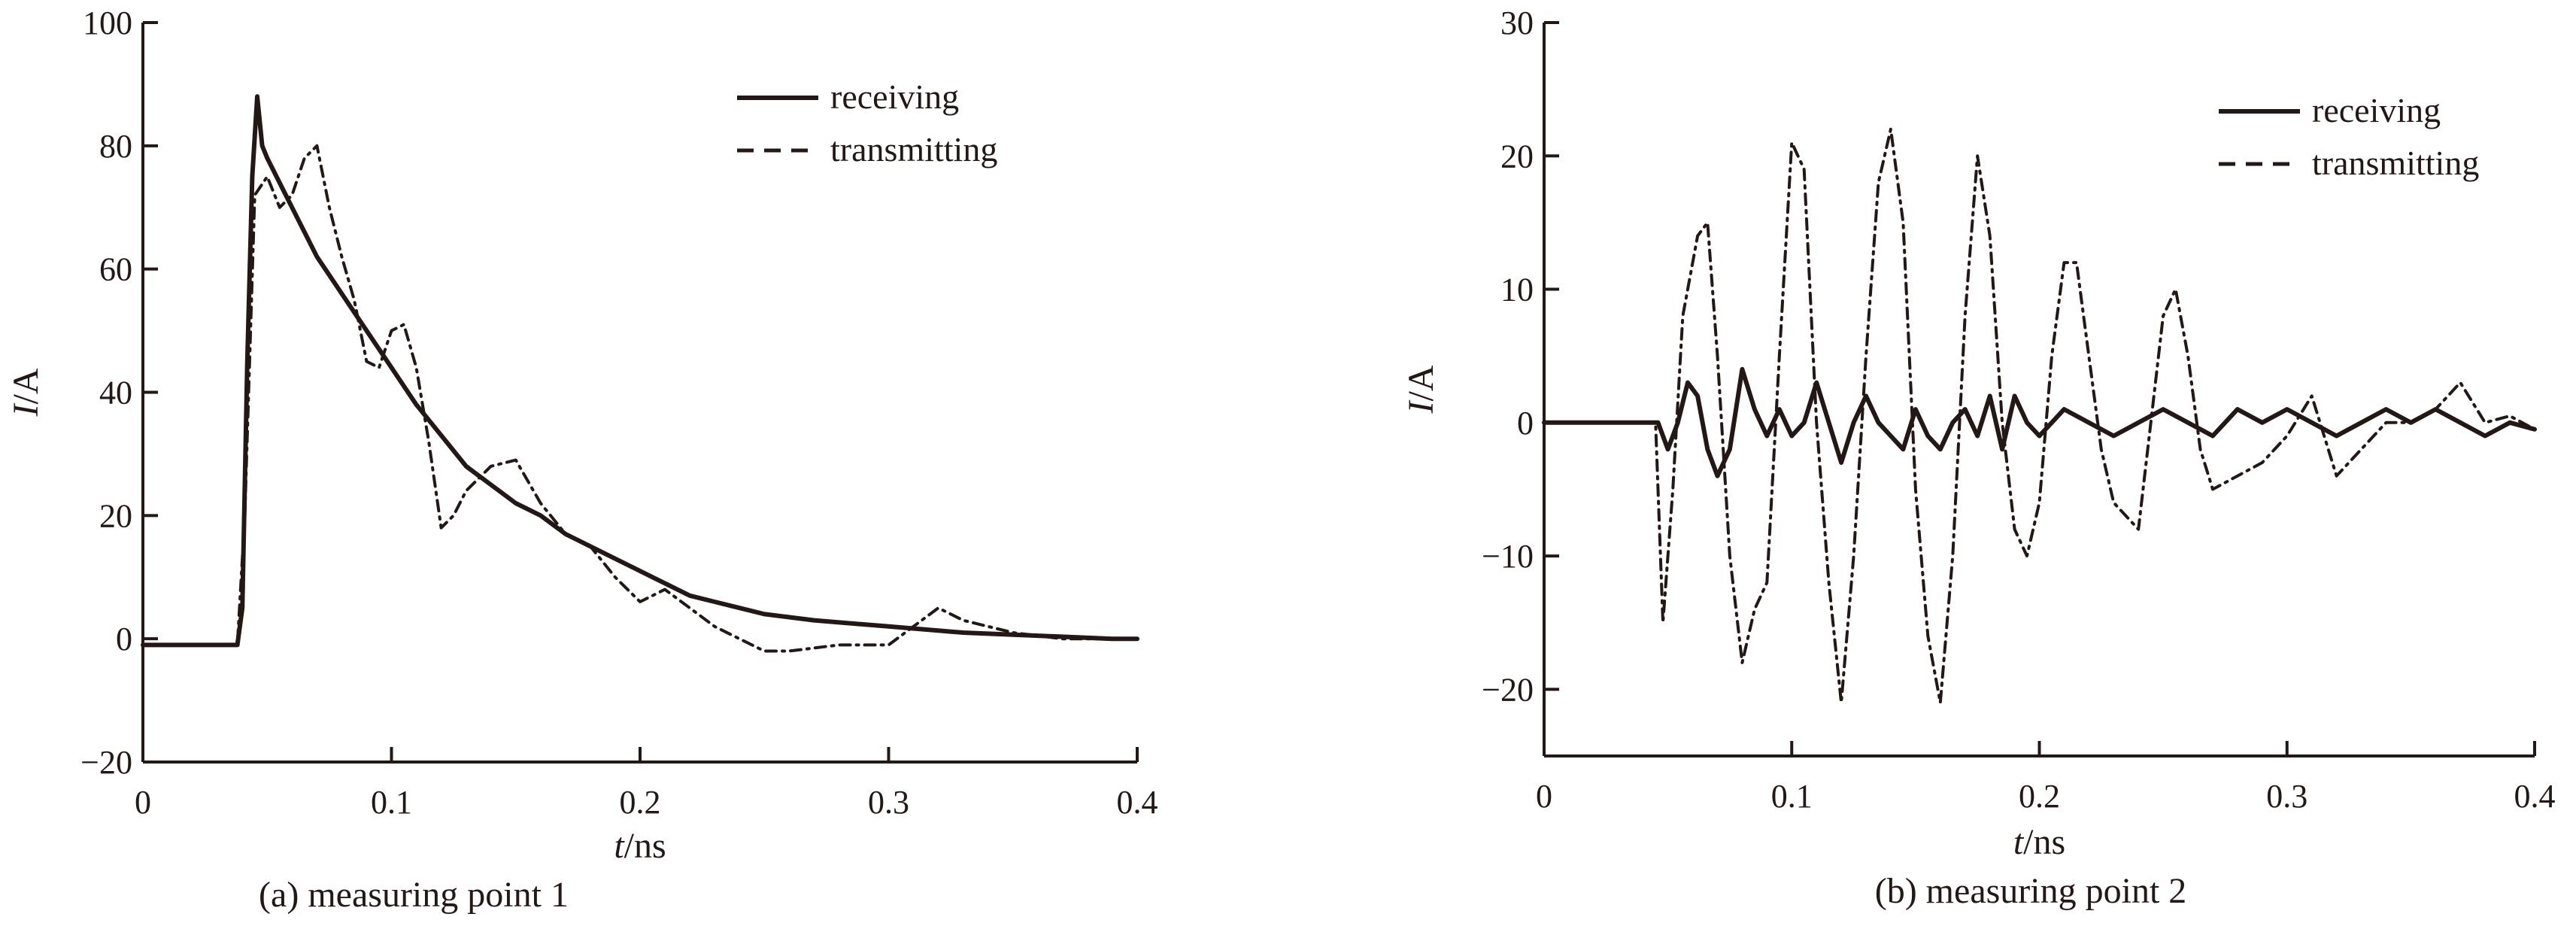 The width and height of the screenshot is (2576, 929). What do you see at coordinates (640, 846) in the screenshot?
I see `chart-a-x-axis-label: t/ns` at bounding box center [640, 846].